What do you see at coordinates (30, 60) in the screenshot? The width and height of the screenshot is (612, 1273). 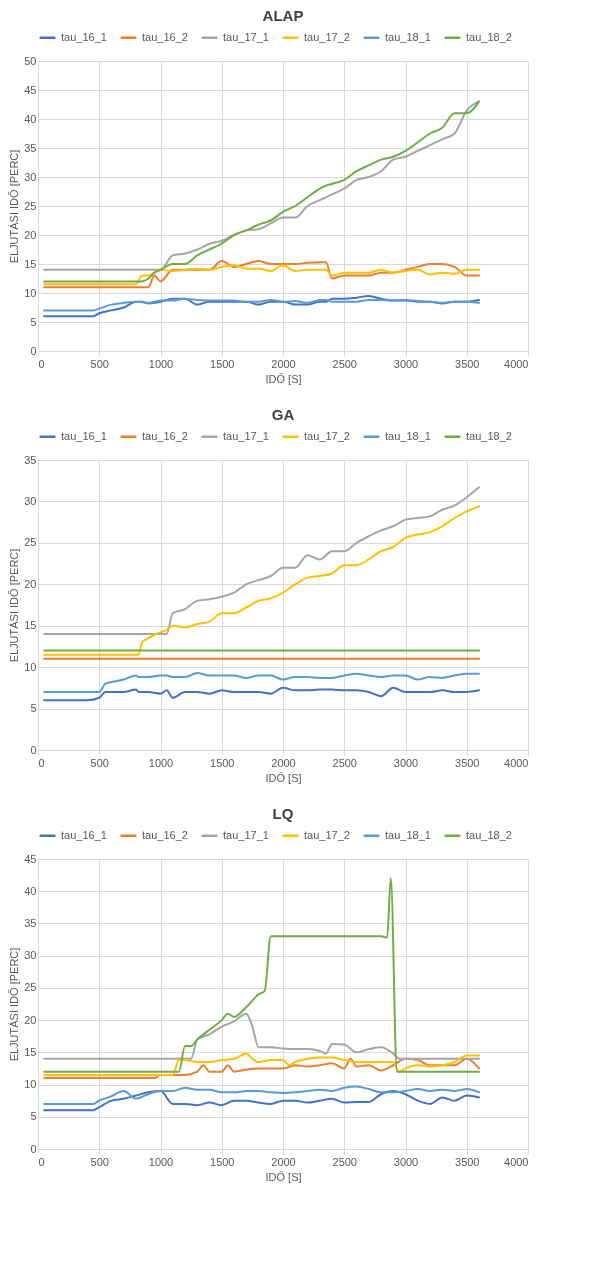 I see `y-tick-label: 50` at bounding box center [30, 60].